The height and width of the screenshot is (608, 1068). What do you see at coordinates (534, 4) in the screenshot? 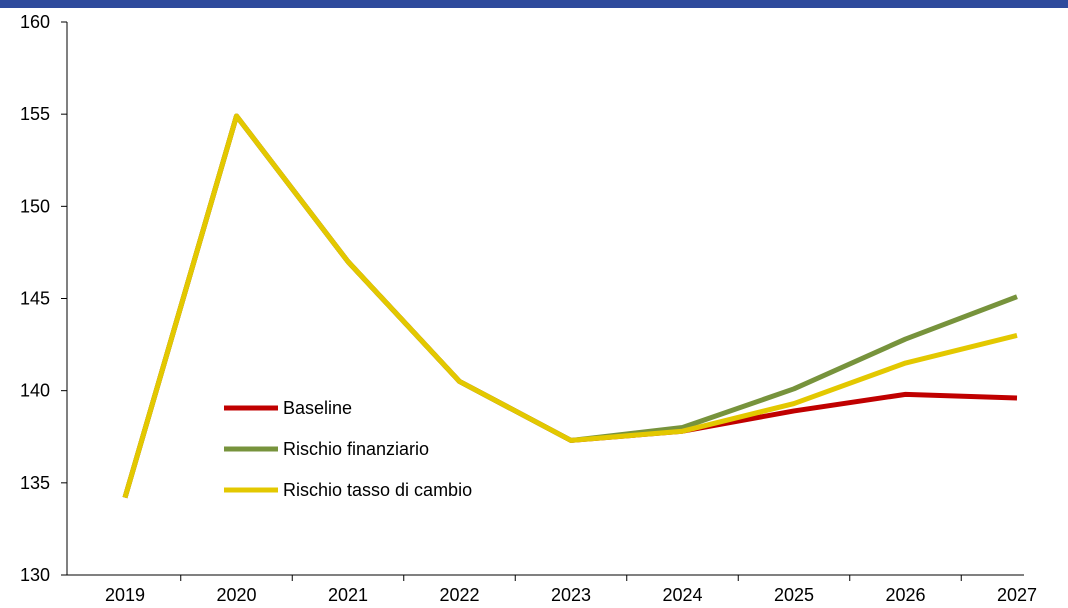
I see `top-color-band` at bounding box center [534, 4].